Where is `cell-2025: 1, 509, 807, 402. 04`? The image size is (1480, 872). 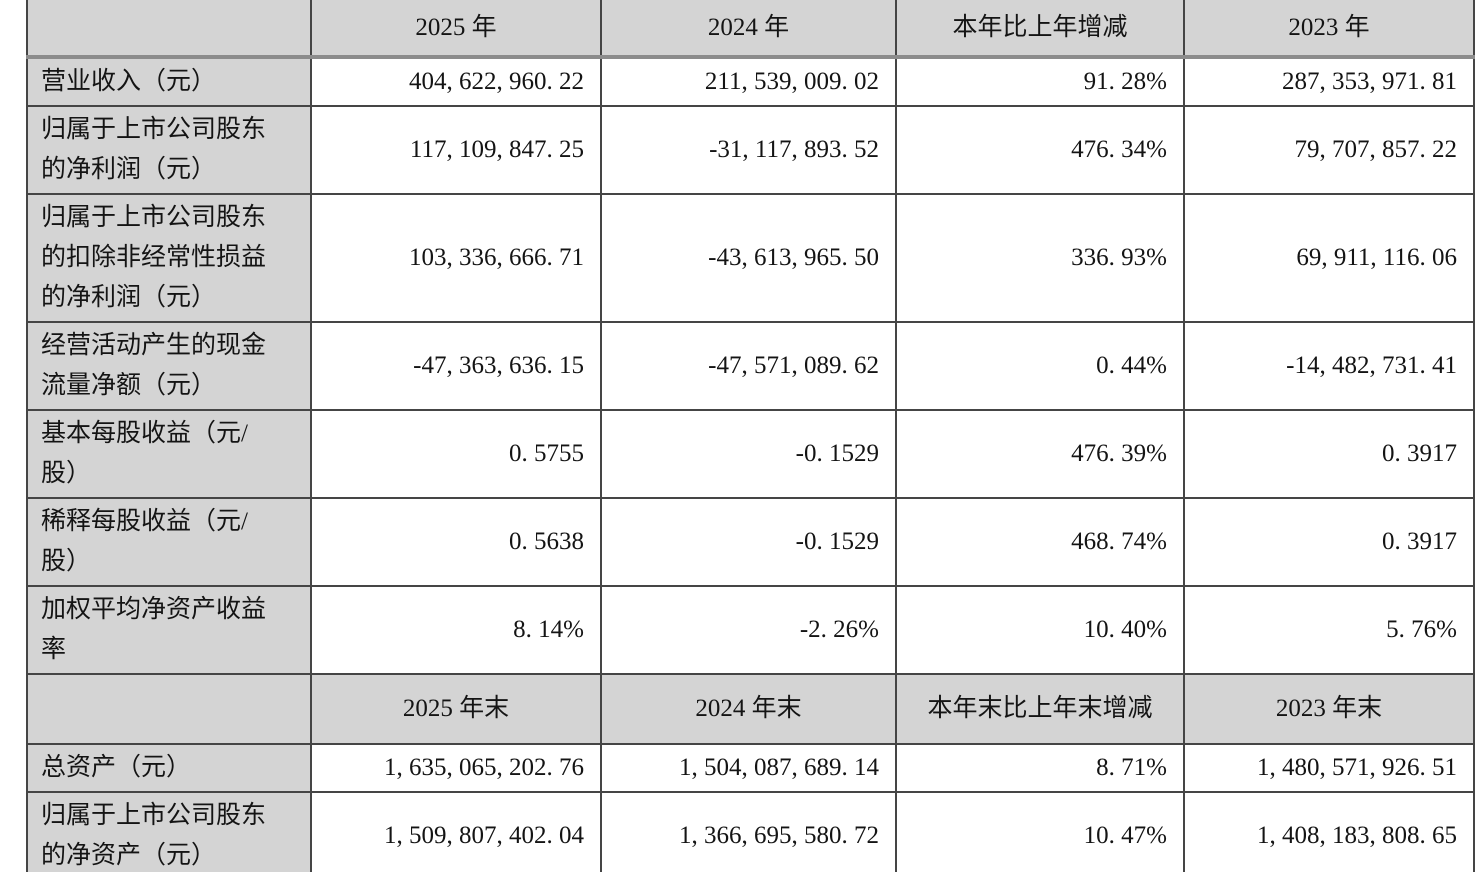
cell-2025: 1, 509, 807, 402. 04 is located at coordinates (456, 831).